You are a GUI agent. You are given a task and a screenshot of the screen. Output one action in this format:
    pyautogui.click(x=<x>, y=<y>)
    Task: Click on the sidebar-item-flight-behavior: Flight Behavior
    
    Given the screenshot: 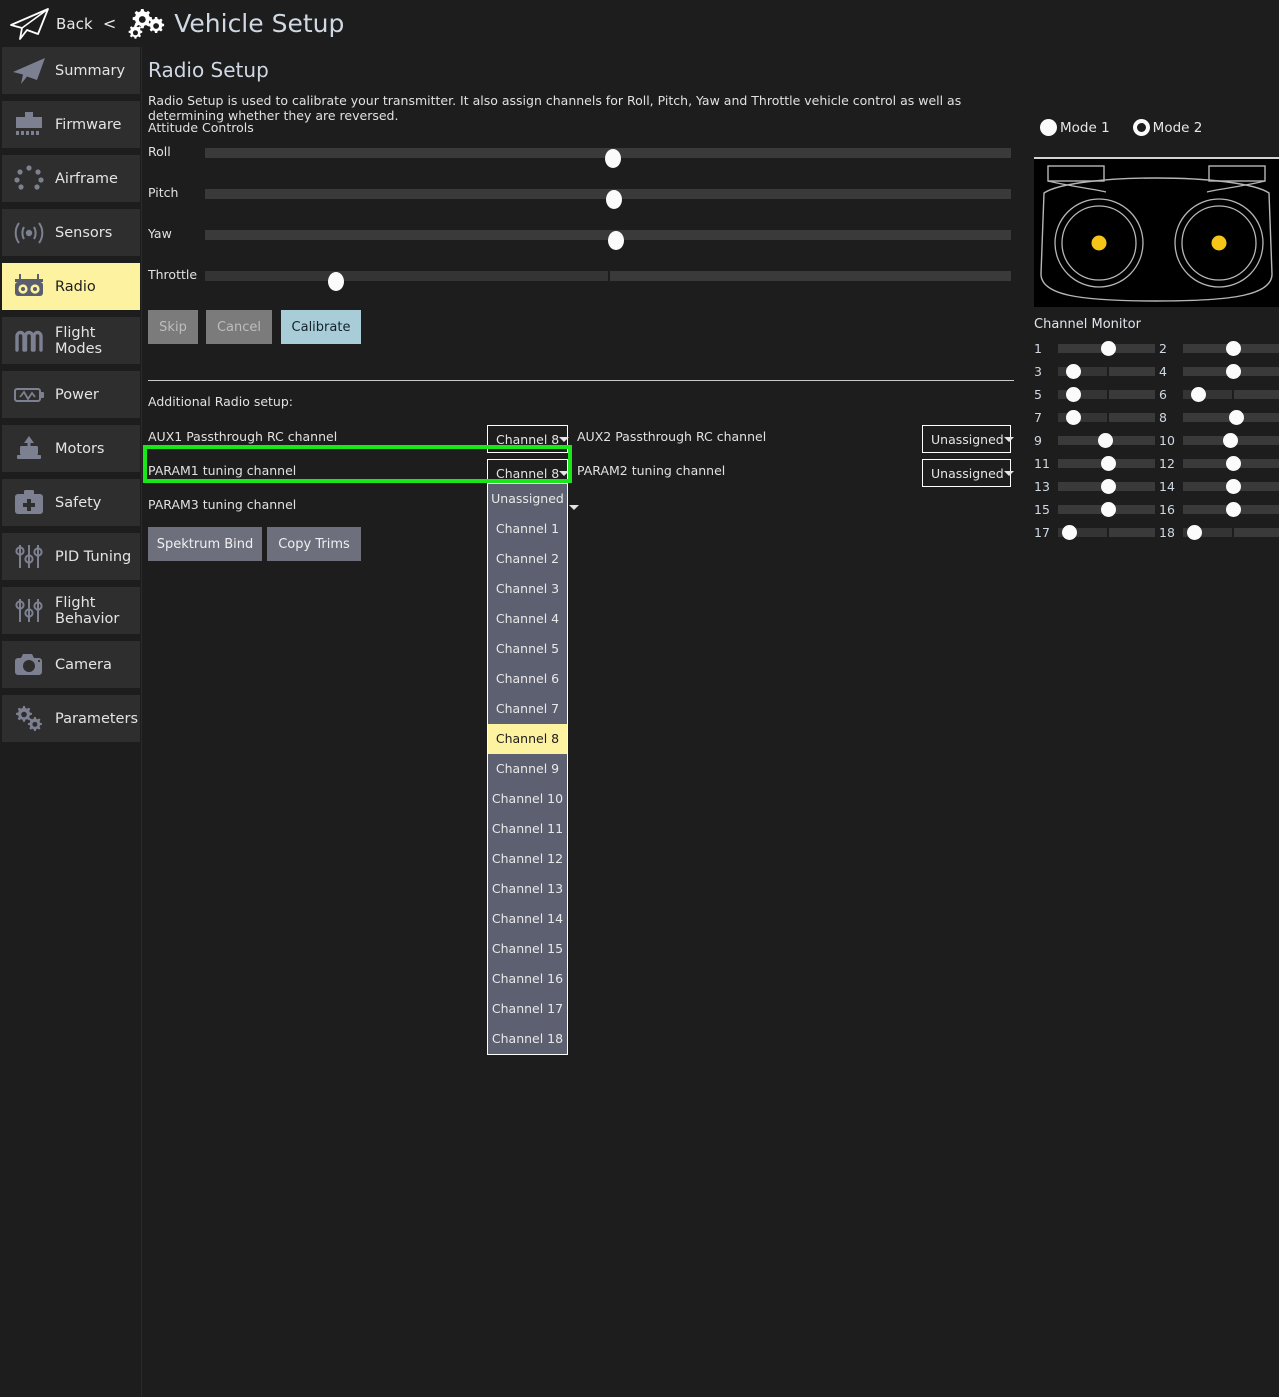 What is the action you would take?
    pyautogui.click(x=71, y=610)
    